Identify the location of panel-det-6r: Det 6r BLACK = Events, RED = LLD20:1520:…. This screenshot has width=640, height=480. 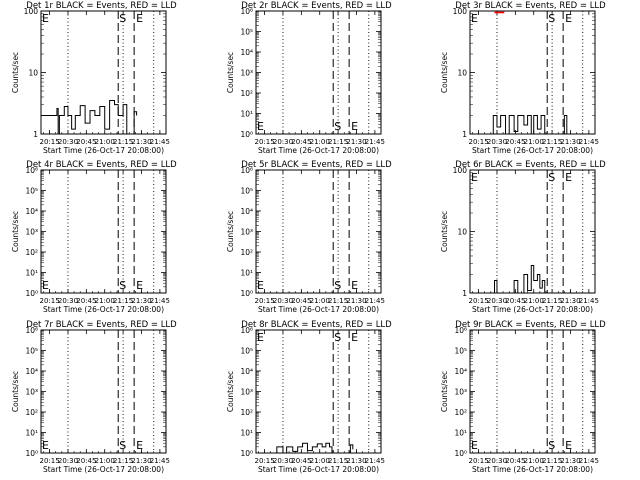
(523, 237).